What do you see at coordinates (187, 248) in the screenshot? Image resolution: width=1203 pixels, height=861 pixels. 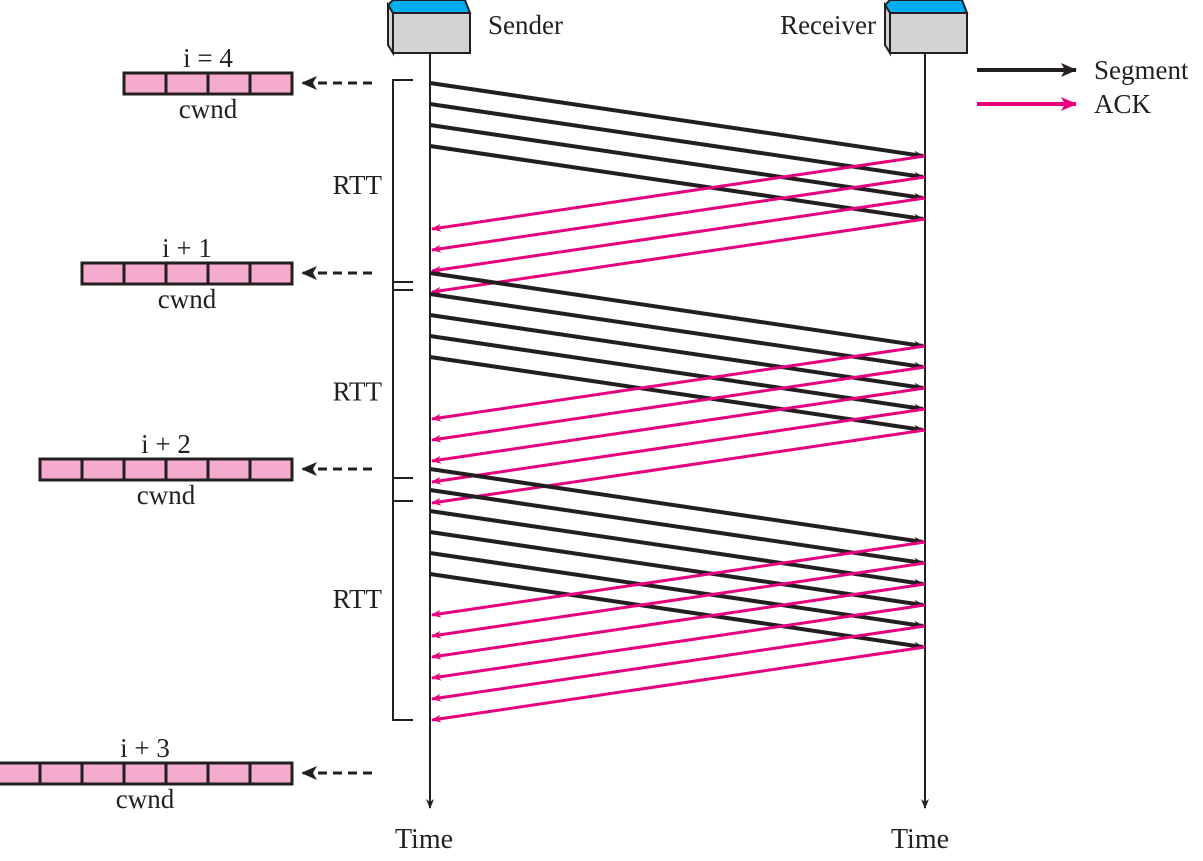 I see `window-label: i + 1` at bounding box center [187, 248].